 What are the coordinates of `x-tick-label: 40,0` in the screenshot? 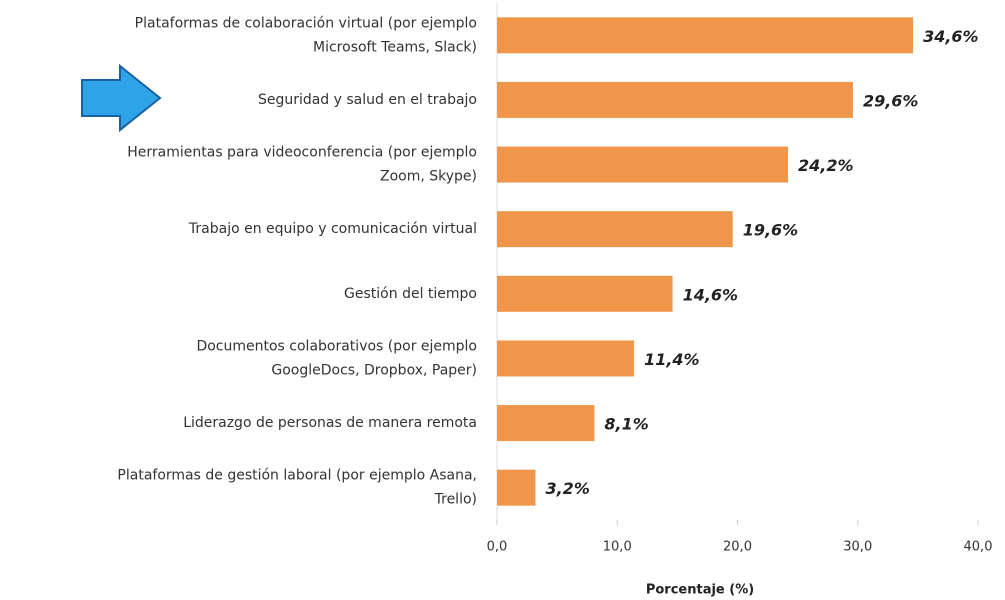 It's located at (978, 547).